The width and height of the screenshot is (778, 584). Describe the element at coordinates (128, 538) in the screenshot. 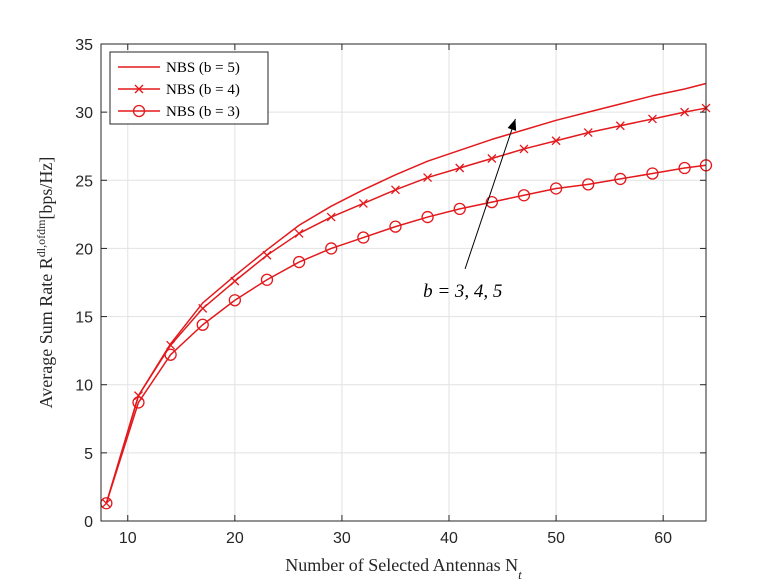

I see `x-tick-label: 10` at that location.